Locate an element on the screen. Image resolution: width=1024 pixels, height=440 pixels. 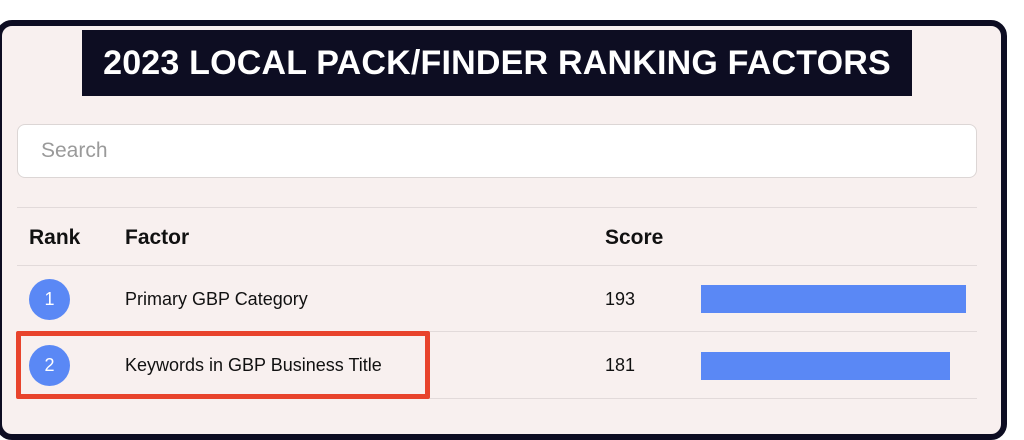
header-divider is located at coordinates (497, 265).